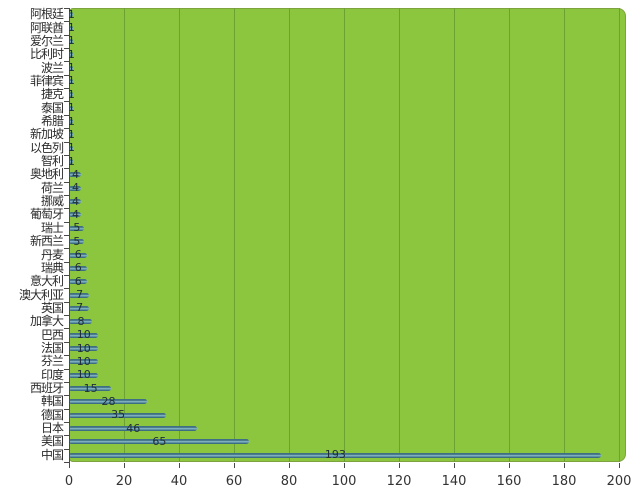 The height and width of the screenshot is (503, 640). I want to click on bar-value-label: 5, so click(77, 228).